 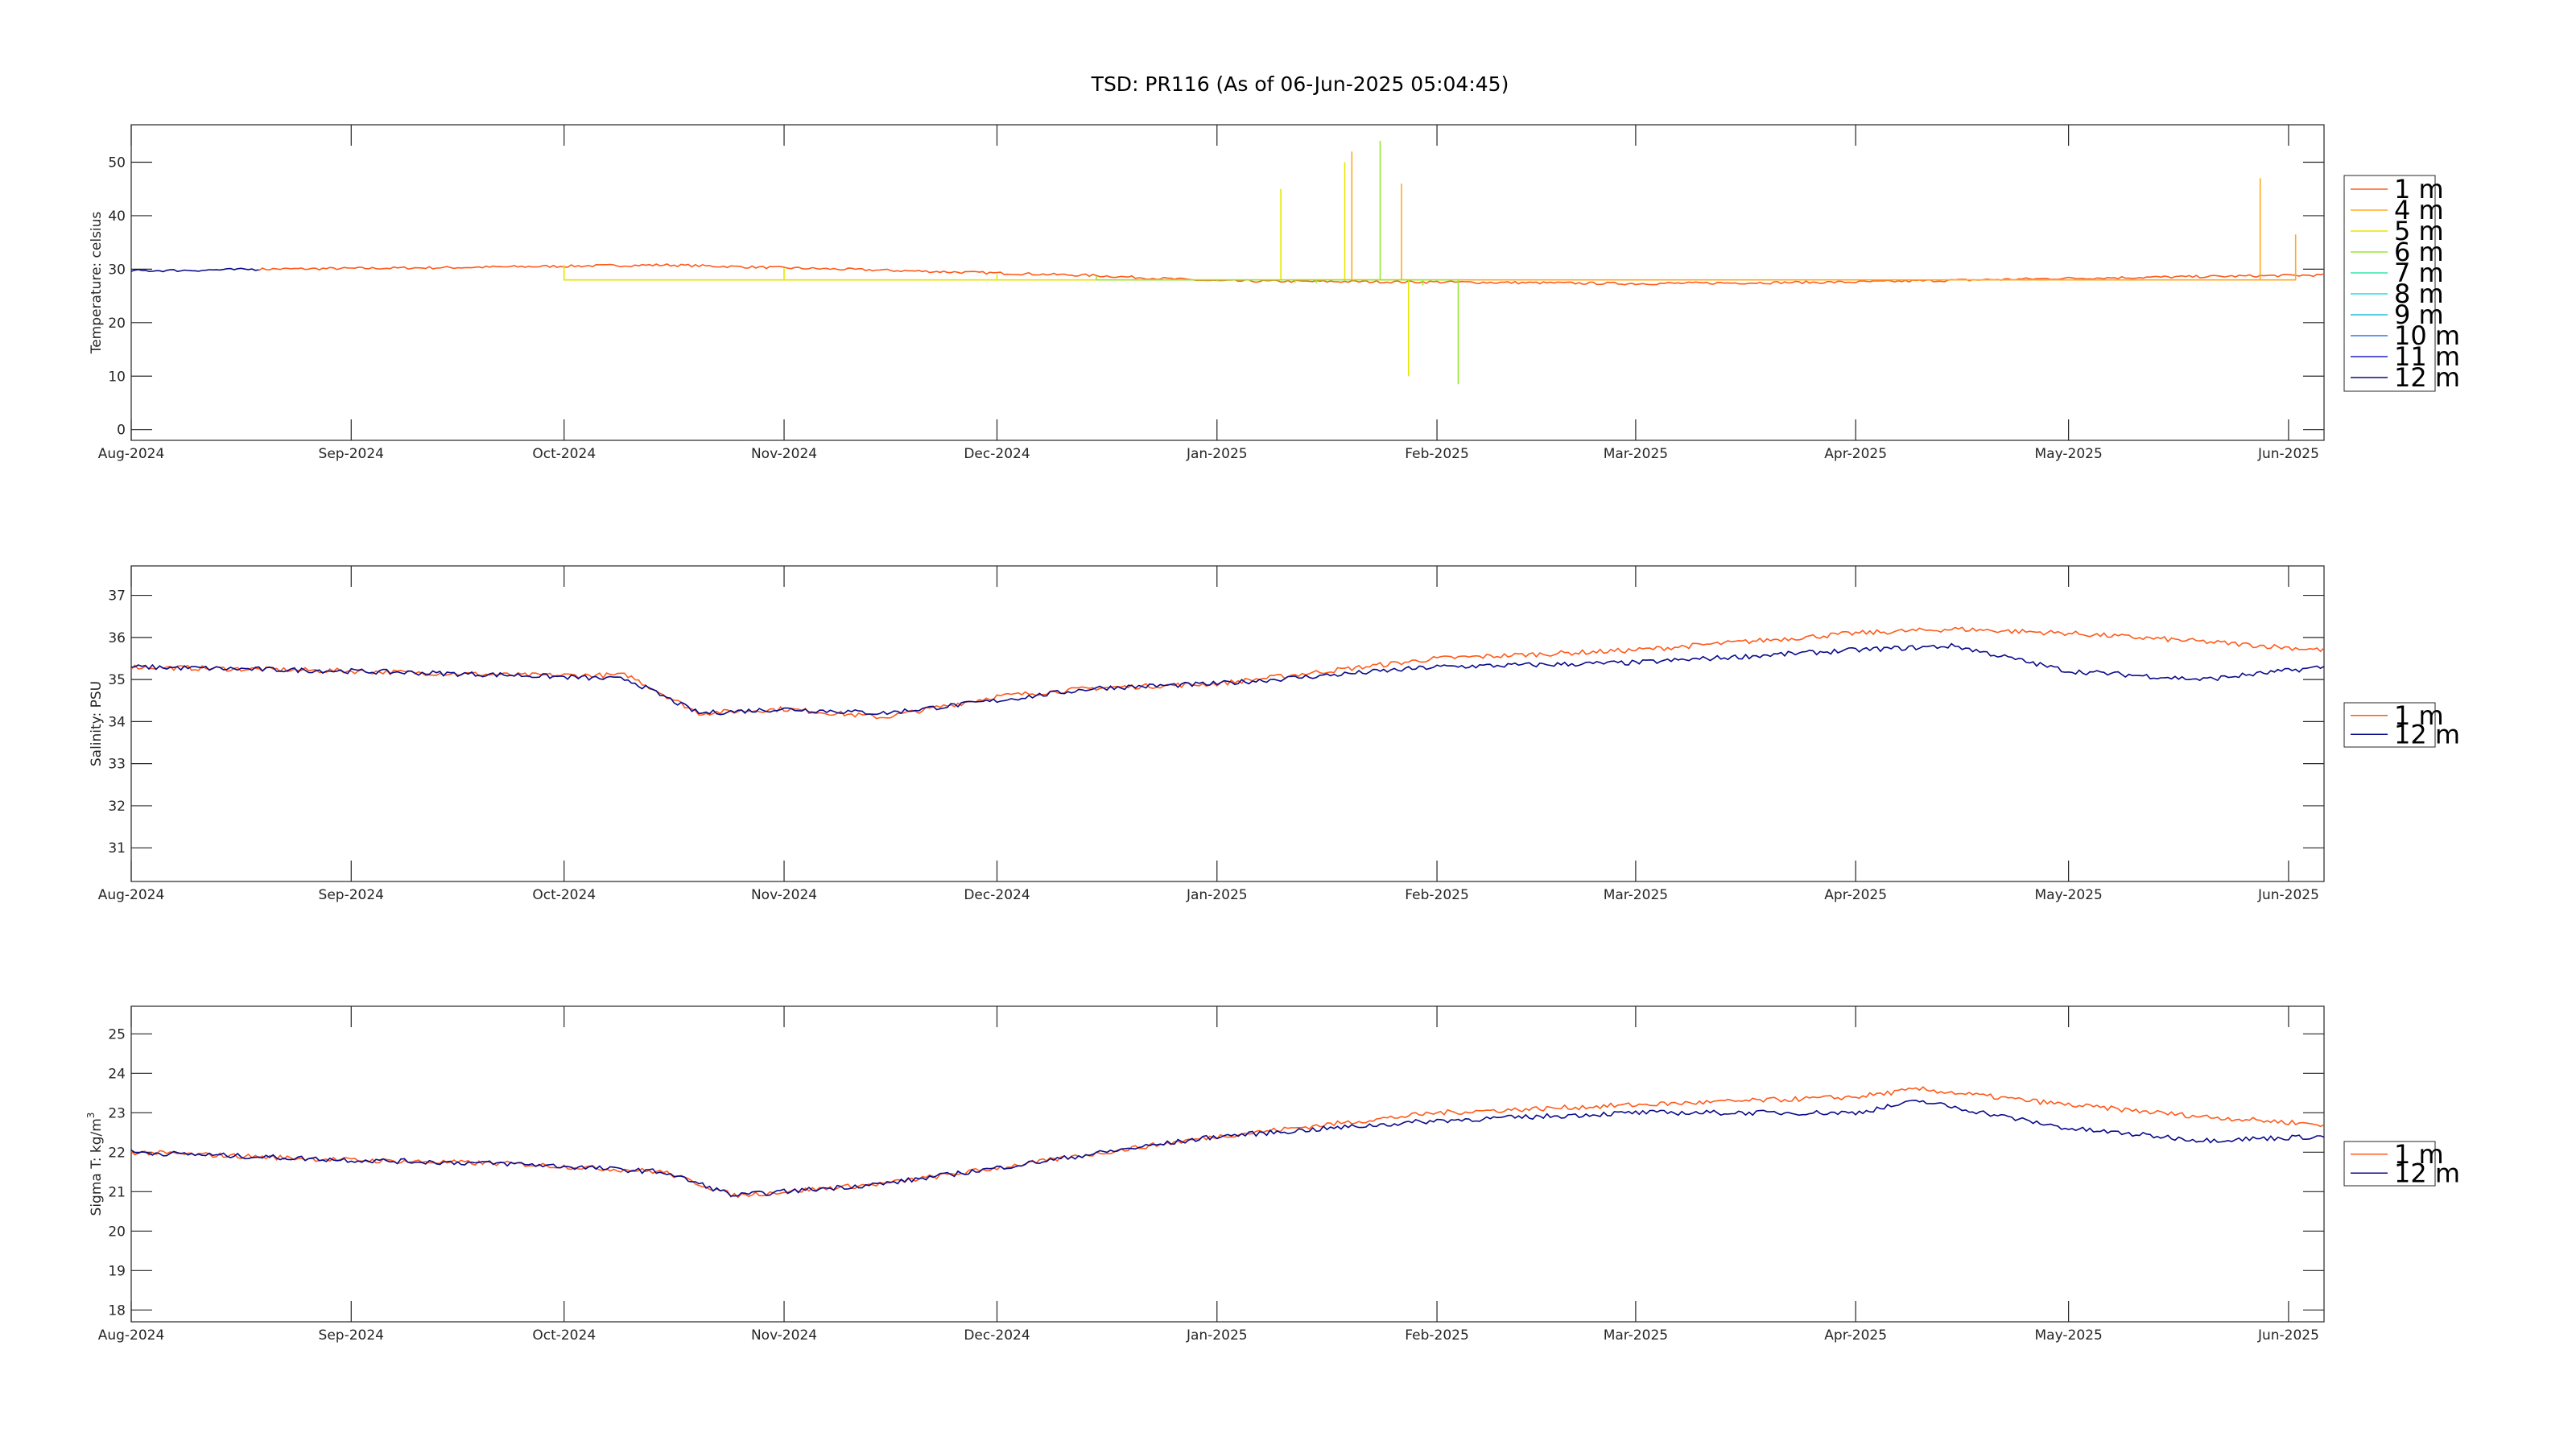 What do you see at coordinates (117, 1113) in the screenshot?
I see `y-tick-label: 23` at bounding box center [117, 1113].